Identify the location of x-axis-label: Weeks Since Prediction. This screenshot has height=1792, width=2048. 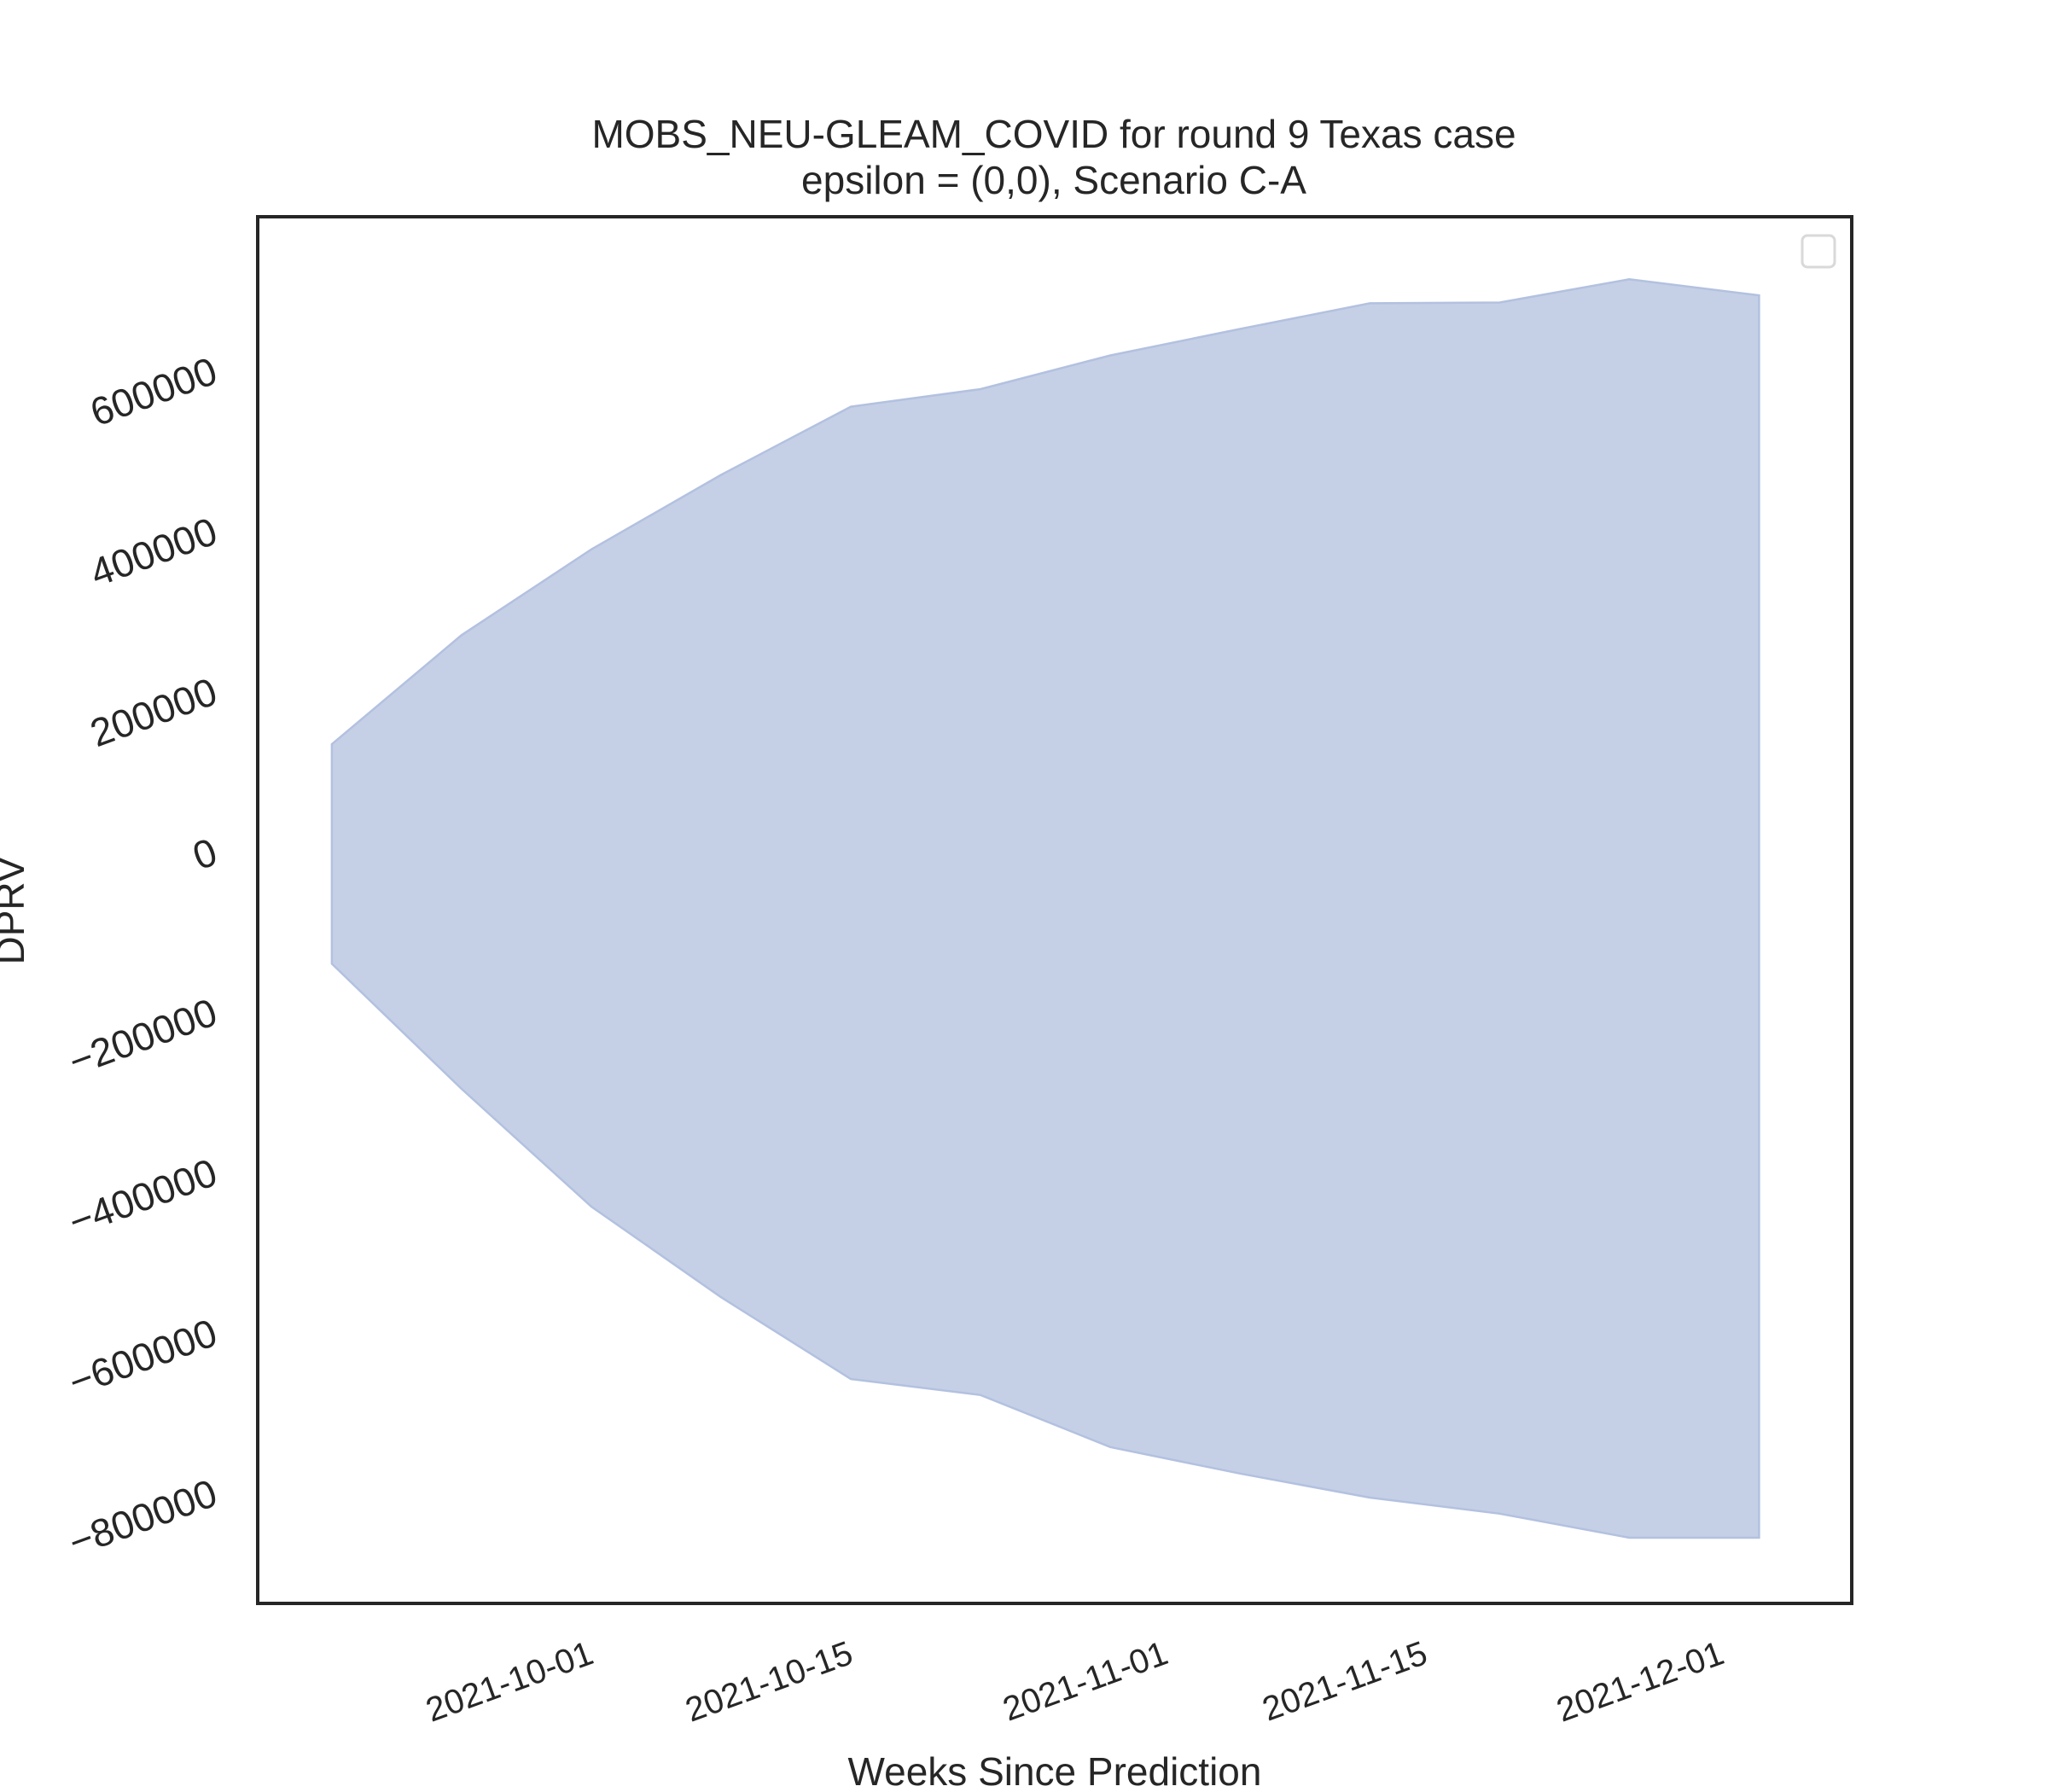
(1055, 1770).